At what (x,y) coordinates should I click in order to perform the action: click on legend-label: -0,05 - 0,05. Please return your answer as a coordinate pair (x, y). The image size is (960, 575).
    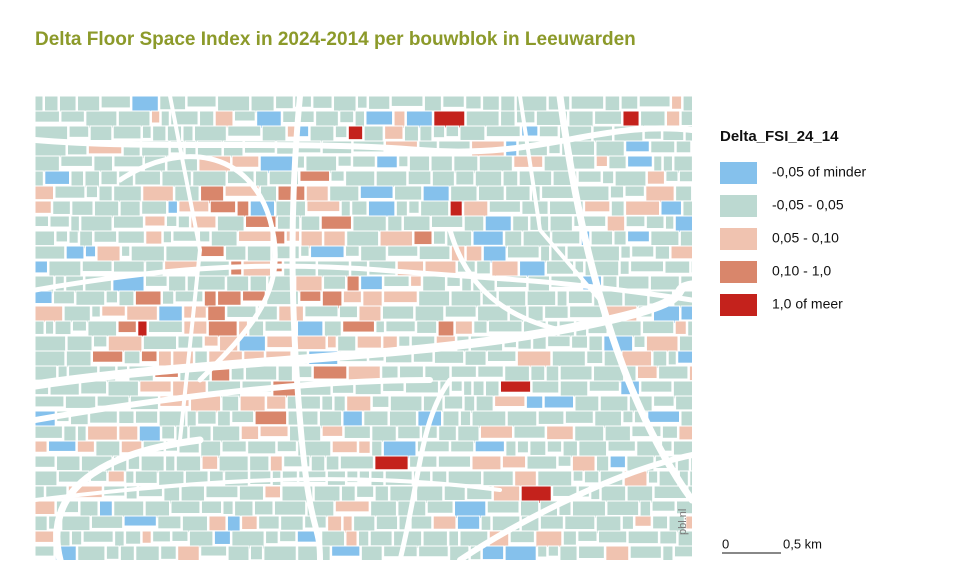
    Looking at the image, I should click on (808, 205).